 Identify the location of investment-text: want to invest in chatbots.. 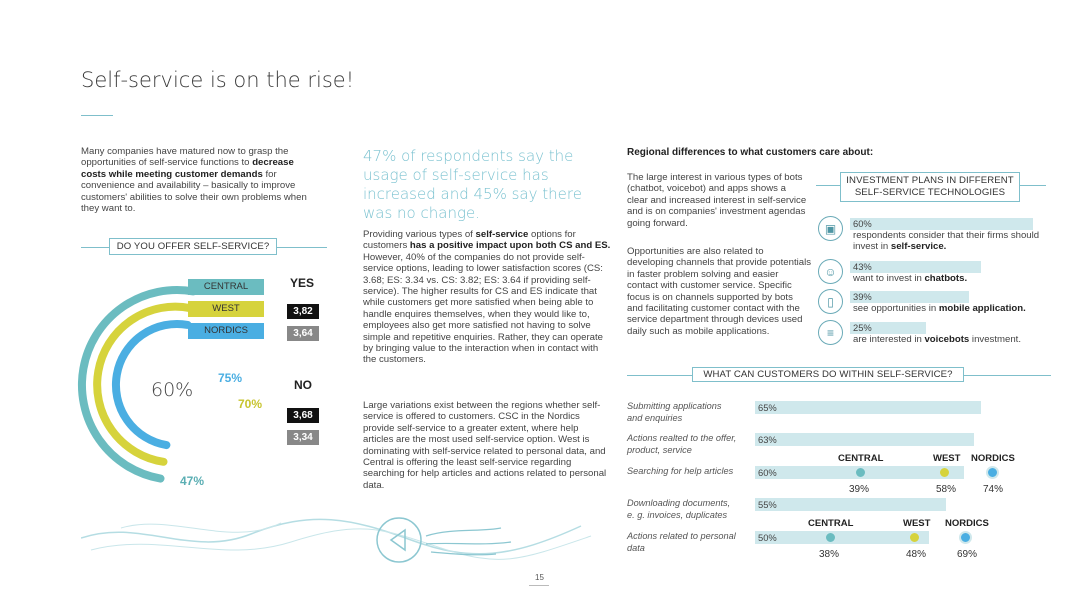
(950, 278).